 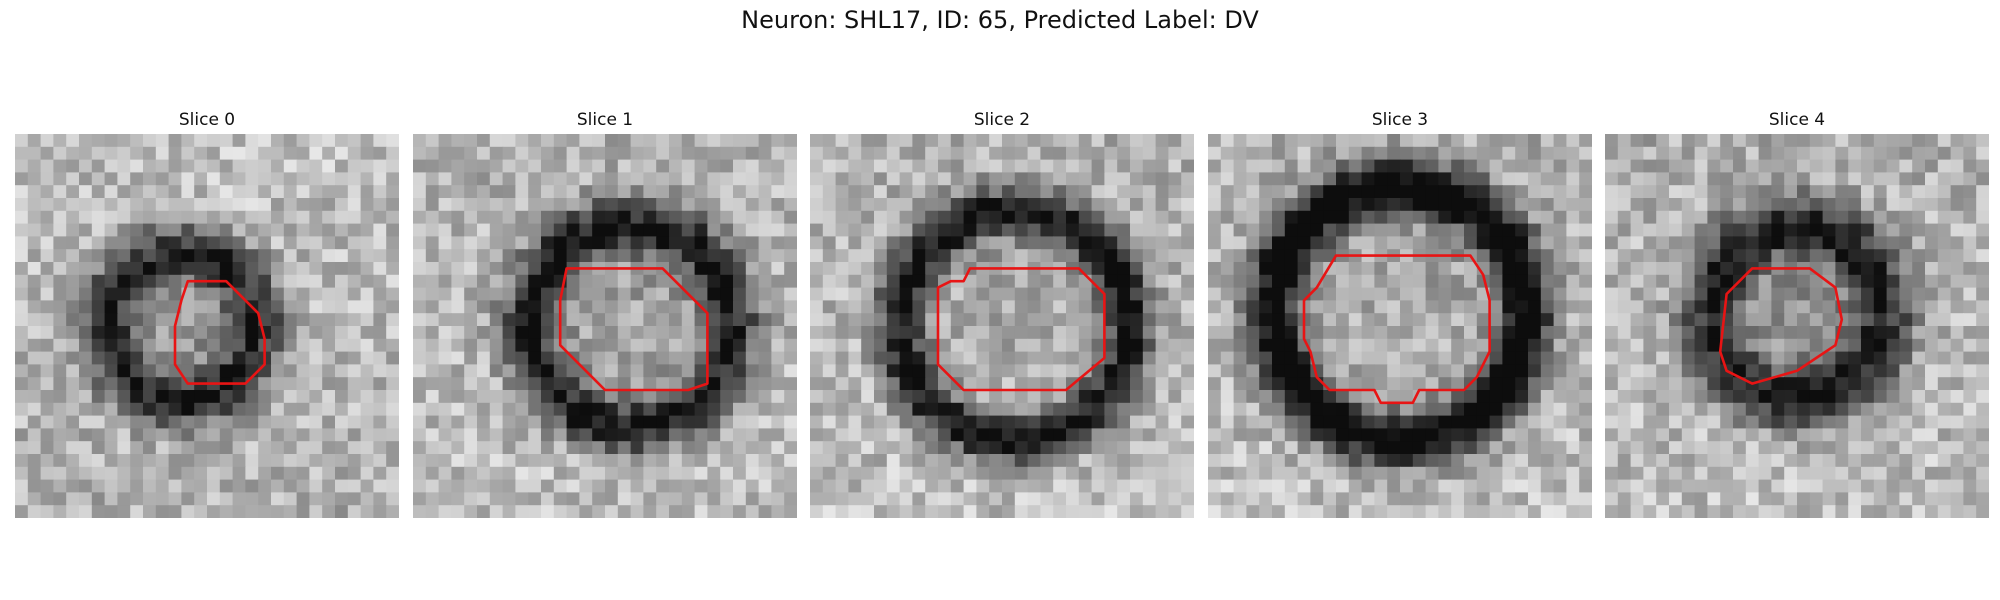 I want to click on slice-title-1: Slice 1, so click(x=605, y=120).